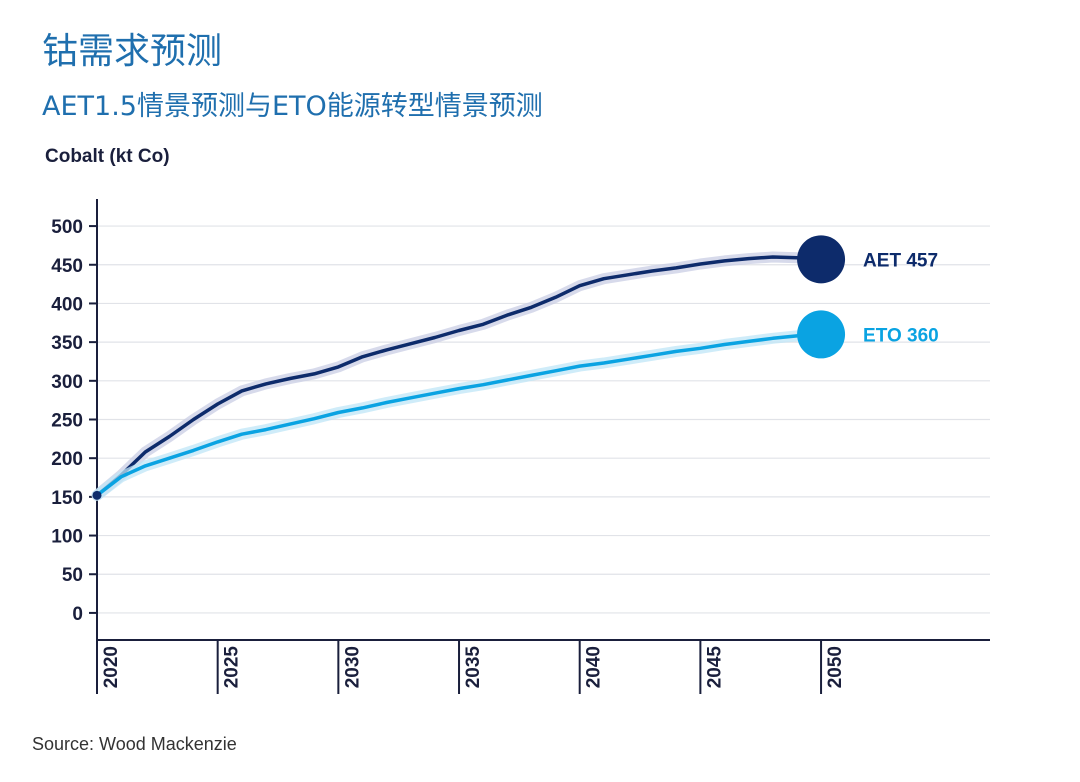  I want to click on x-tick-label-2035: 2035, so click(473, 667).